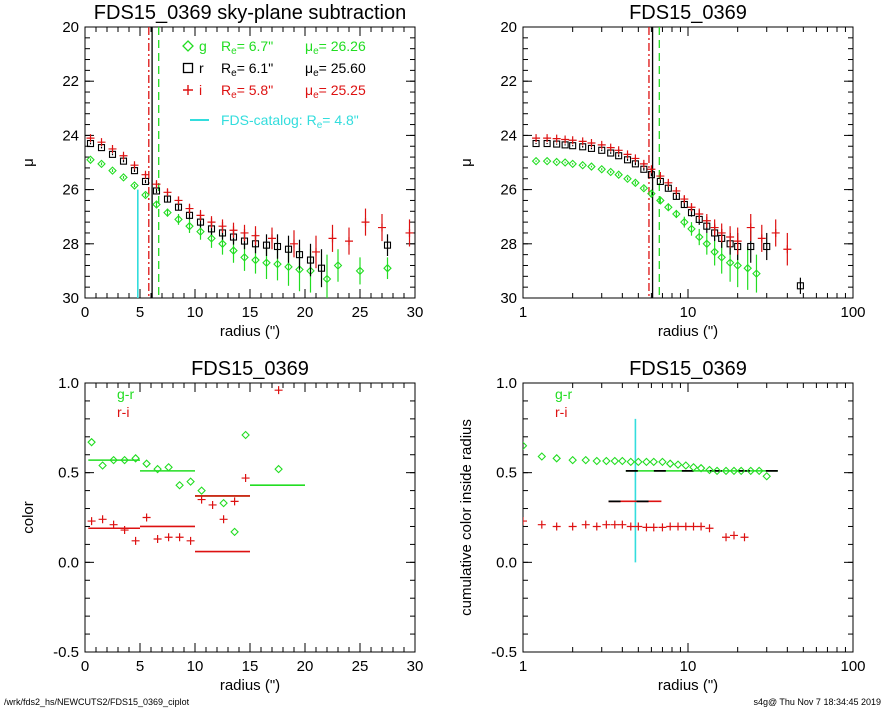 The image size is (885, 708). I want to click on legend-entry: g-r, so click(125, 394).